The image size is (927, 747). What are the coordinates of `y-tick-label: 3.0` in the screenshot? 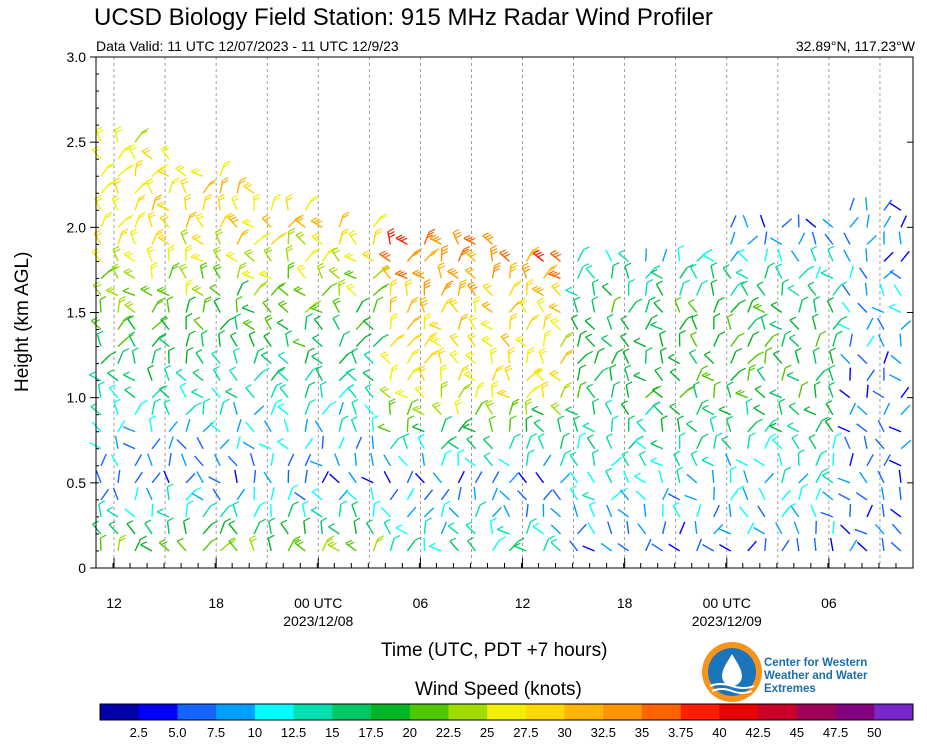 It's located at (77, 57).